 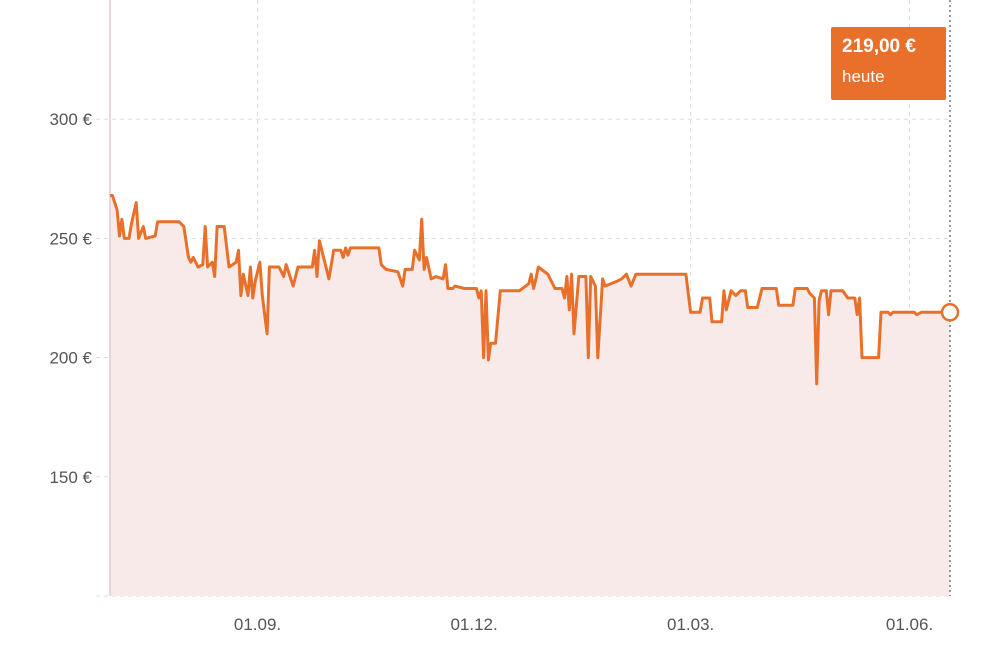 What do you see at coordinates (70, 477) in the screenshot?
I see `y-tick-label: 150 €` at bounding box center [70, 477].